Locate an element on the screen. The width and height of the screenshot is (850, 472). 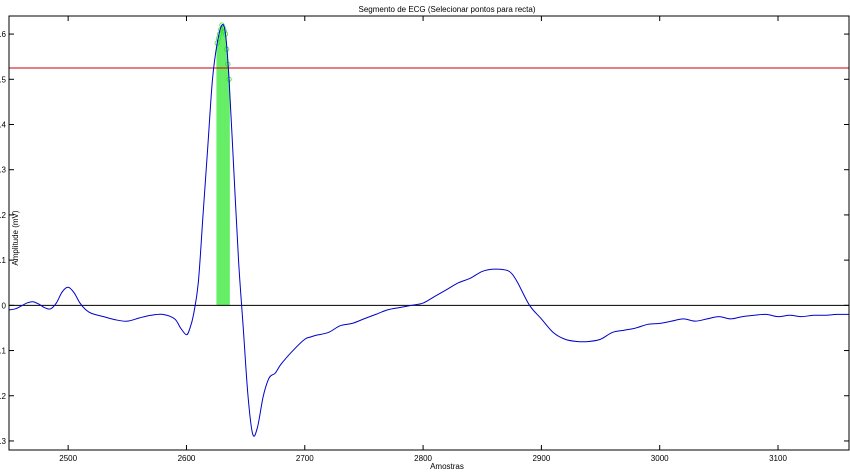
y-tick-label: 0 is located at coordinates (4, 305).